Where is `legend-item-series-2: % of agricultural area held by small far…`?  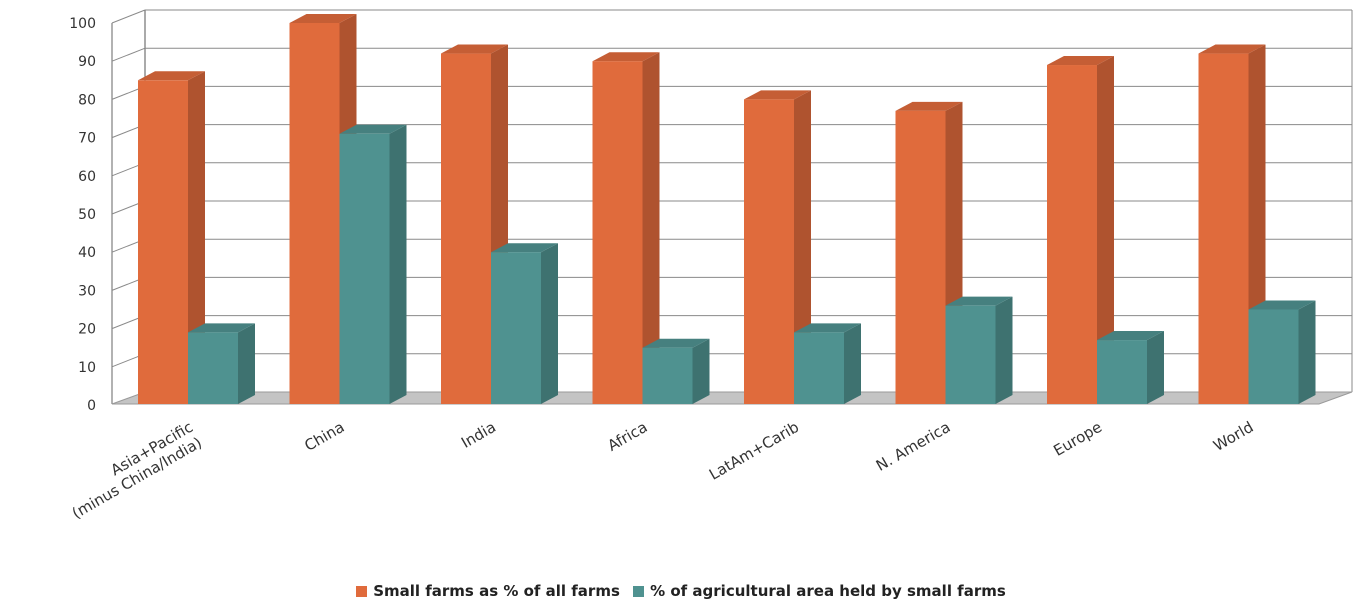
legend-item-series-2: % of agricultural area held by small far… is located at coordinates (819, 591).